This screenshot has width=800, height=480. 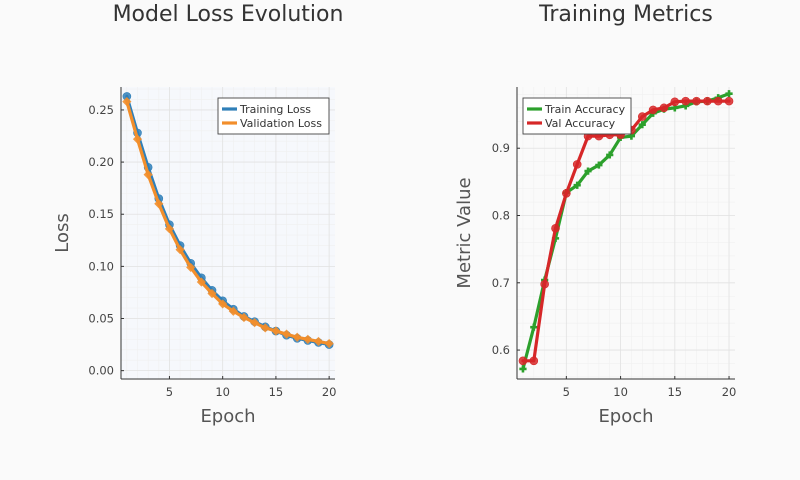 What do you see at coordinates (228, 14) in the screenshot?
I see `chart-title: Model Loss Evolution` at bounding box center [228, 14].